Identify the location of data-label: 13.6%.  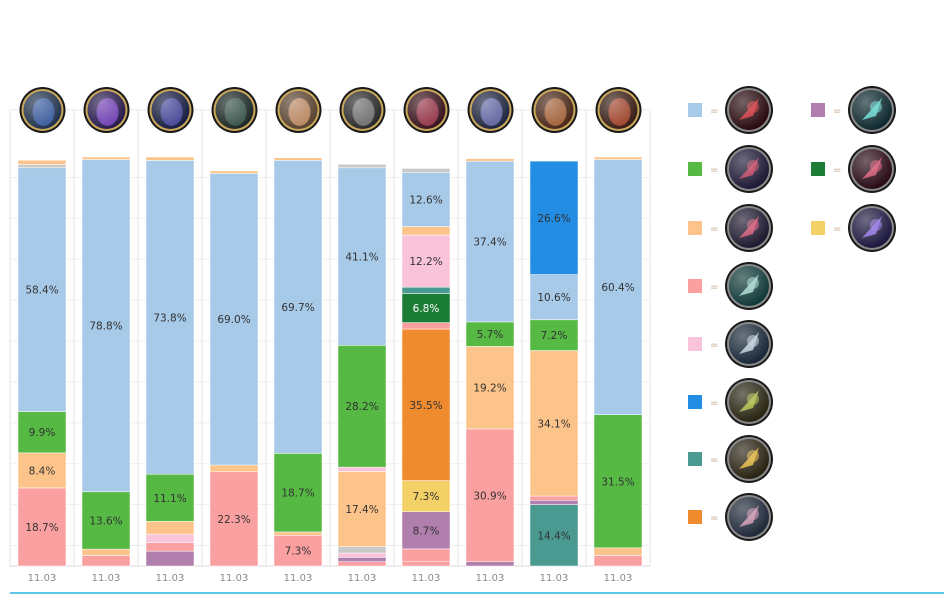
(105, 521).